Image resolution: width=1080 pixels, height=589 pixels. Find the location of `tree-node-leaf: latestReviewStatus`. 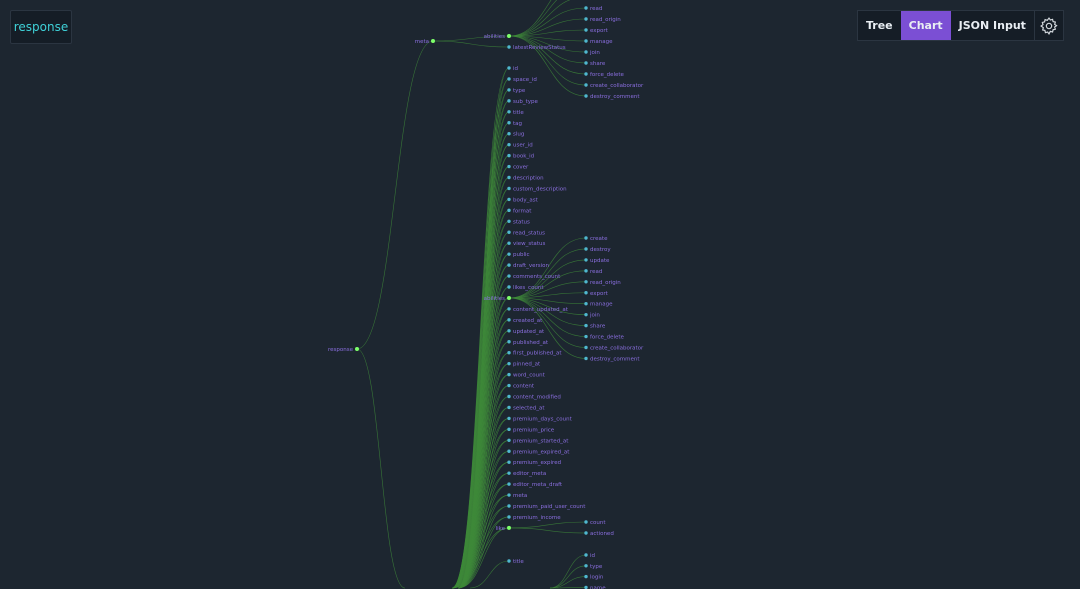

tree-node-leaf: latestReviewStatus is located at coordinates (536, 48).